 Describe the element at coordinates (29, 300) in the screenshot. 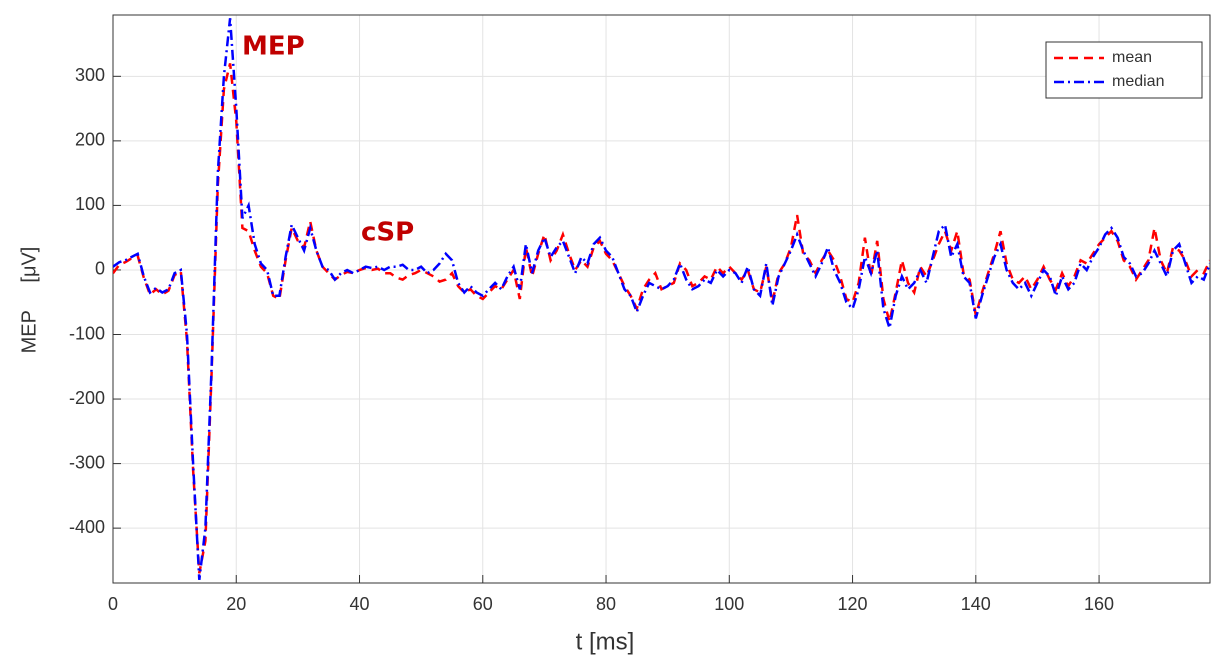

I see `y-axis-label: MEP [μV]` at that location.